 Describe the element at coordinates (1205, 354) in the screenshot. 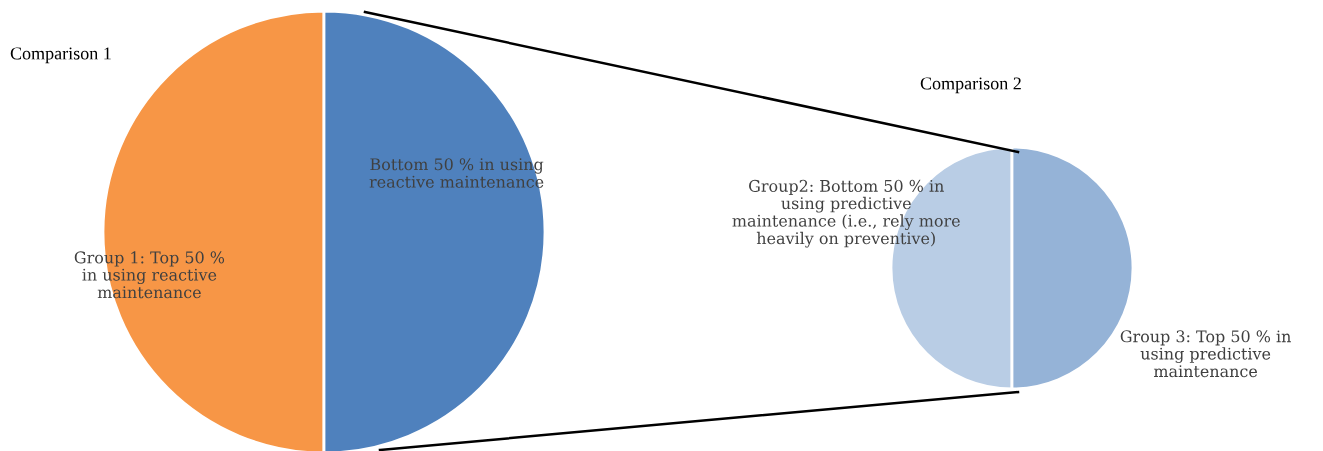

I see `slice-label: Group 3: Top 50 % in using predictive maintenance` at that location.